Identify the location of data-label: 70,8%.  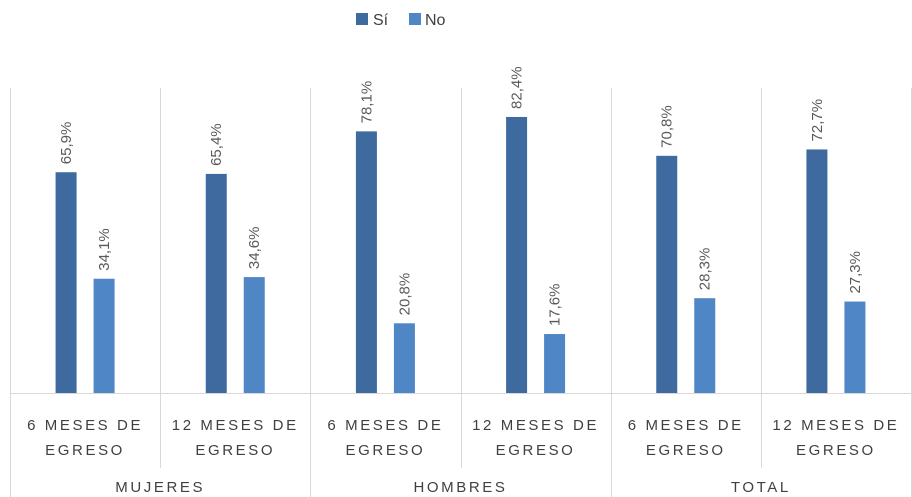
(667, 126).